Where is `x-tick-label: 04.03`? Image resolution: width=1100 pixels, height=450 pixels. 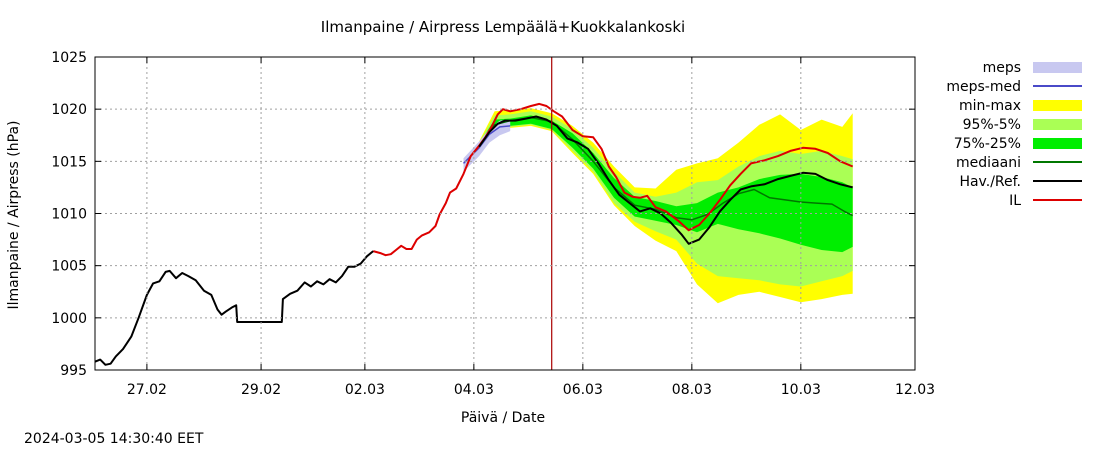
x-tick-label: 04.03 is located at coordinates (474, 390).